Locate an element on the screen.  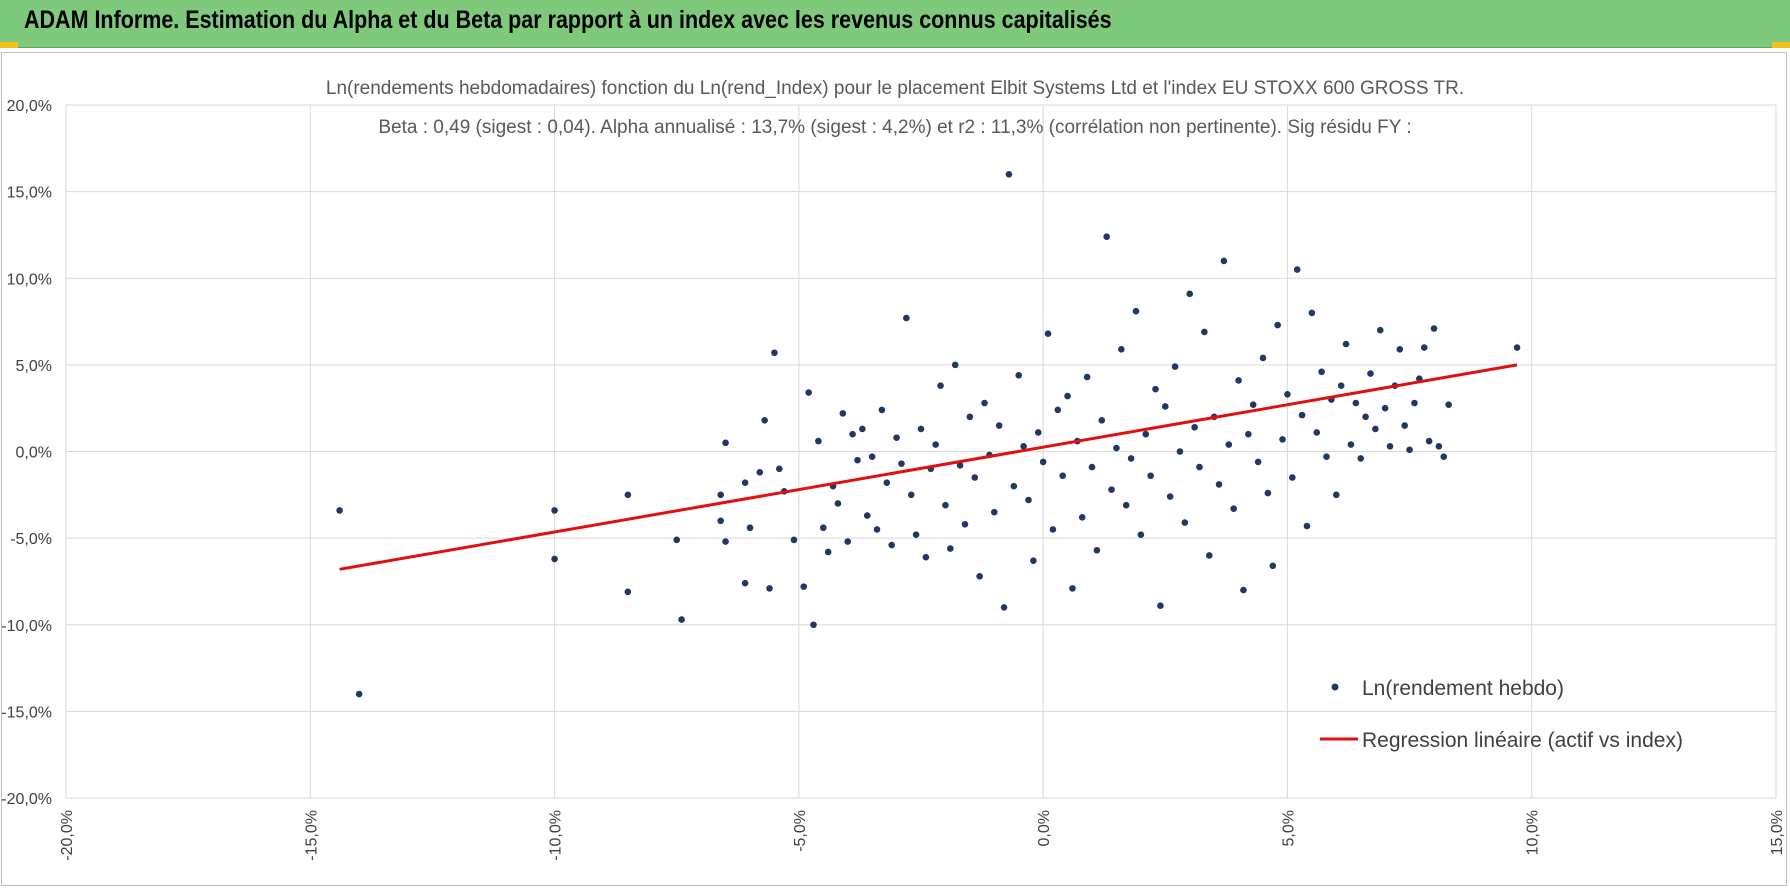
x-tick-label: 0,0% is located at coordinates (1044, 828).